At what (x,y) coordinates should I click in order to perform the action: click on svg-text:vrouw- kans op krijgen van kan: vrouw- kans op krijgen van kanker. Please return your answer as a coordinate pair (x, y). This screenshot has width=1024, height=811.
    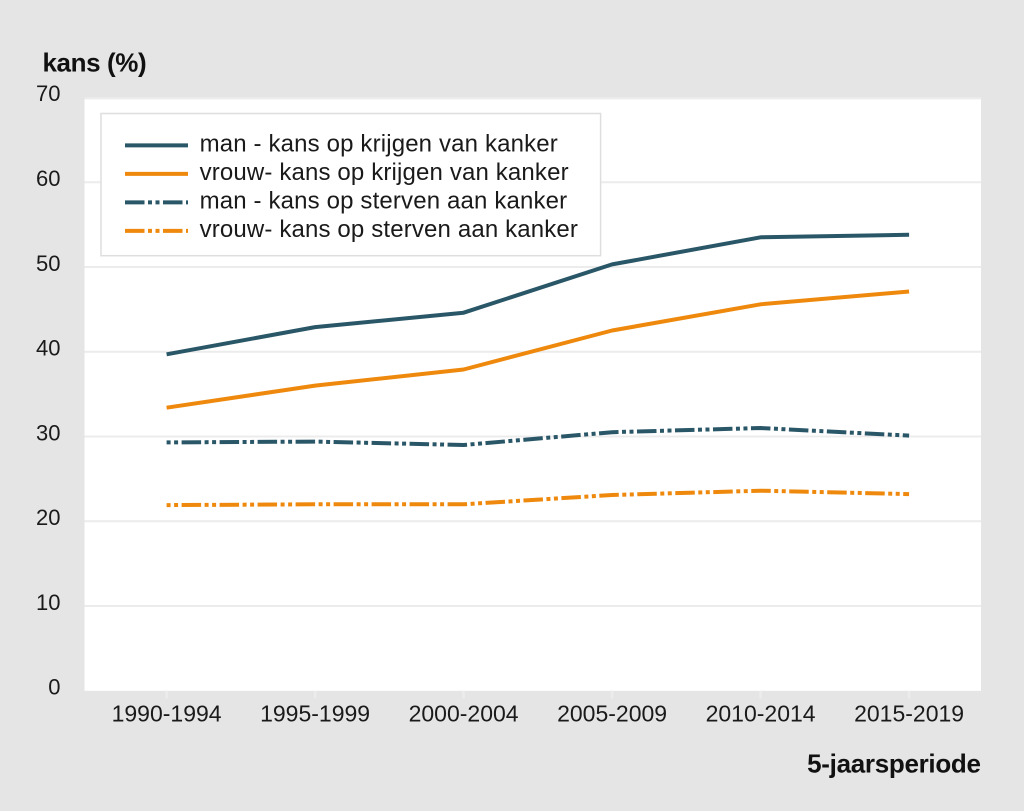
    Looking at the image, I should click on (384, 172).